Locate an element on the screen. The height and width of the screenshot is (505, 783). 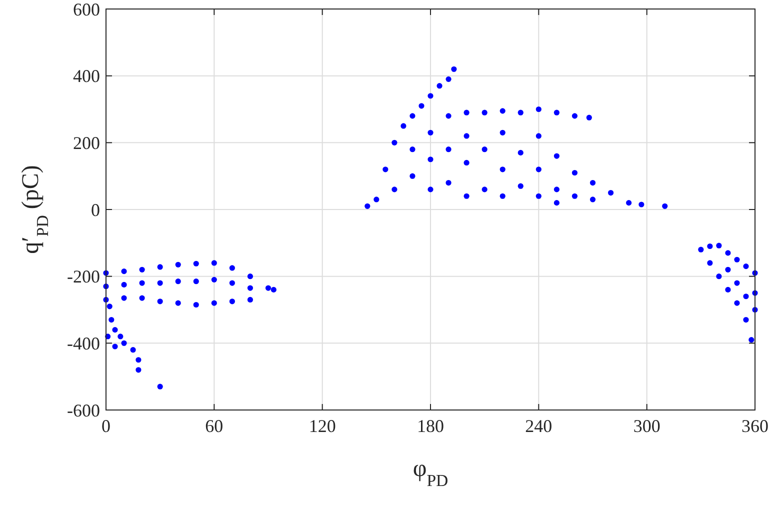
y-tick-label: 0 is located at coordinates (95, 210).